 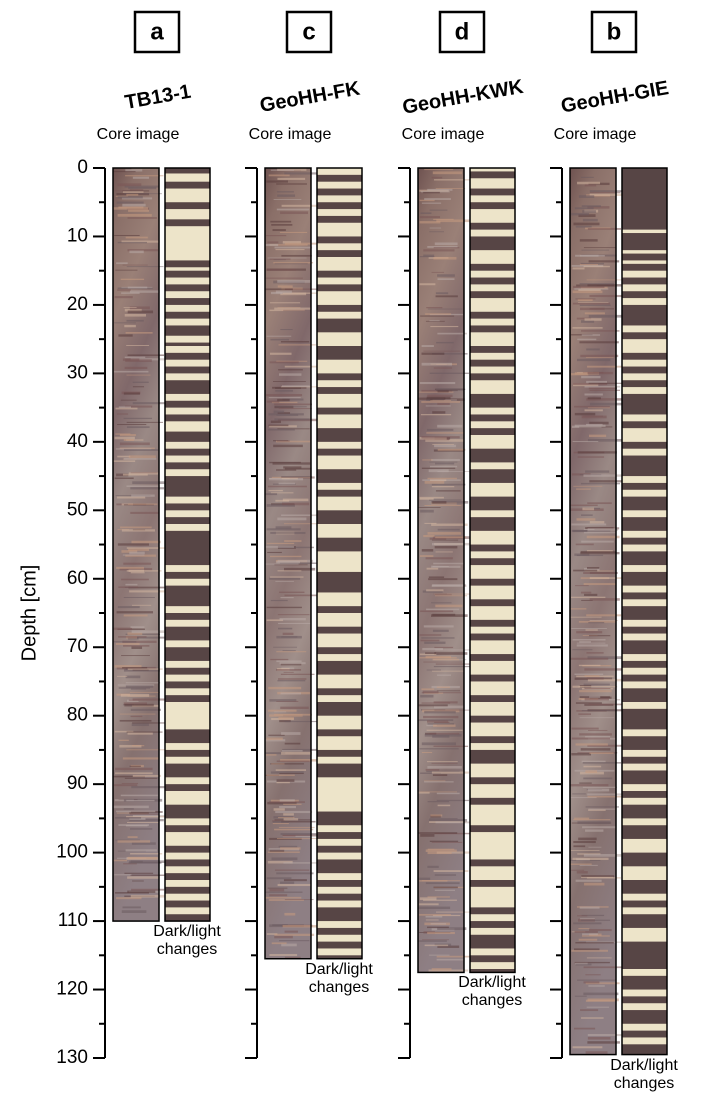 I want to click on y-tick-label: 30, so click(x=77, y=372).